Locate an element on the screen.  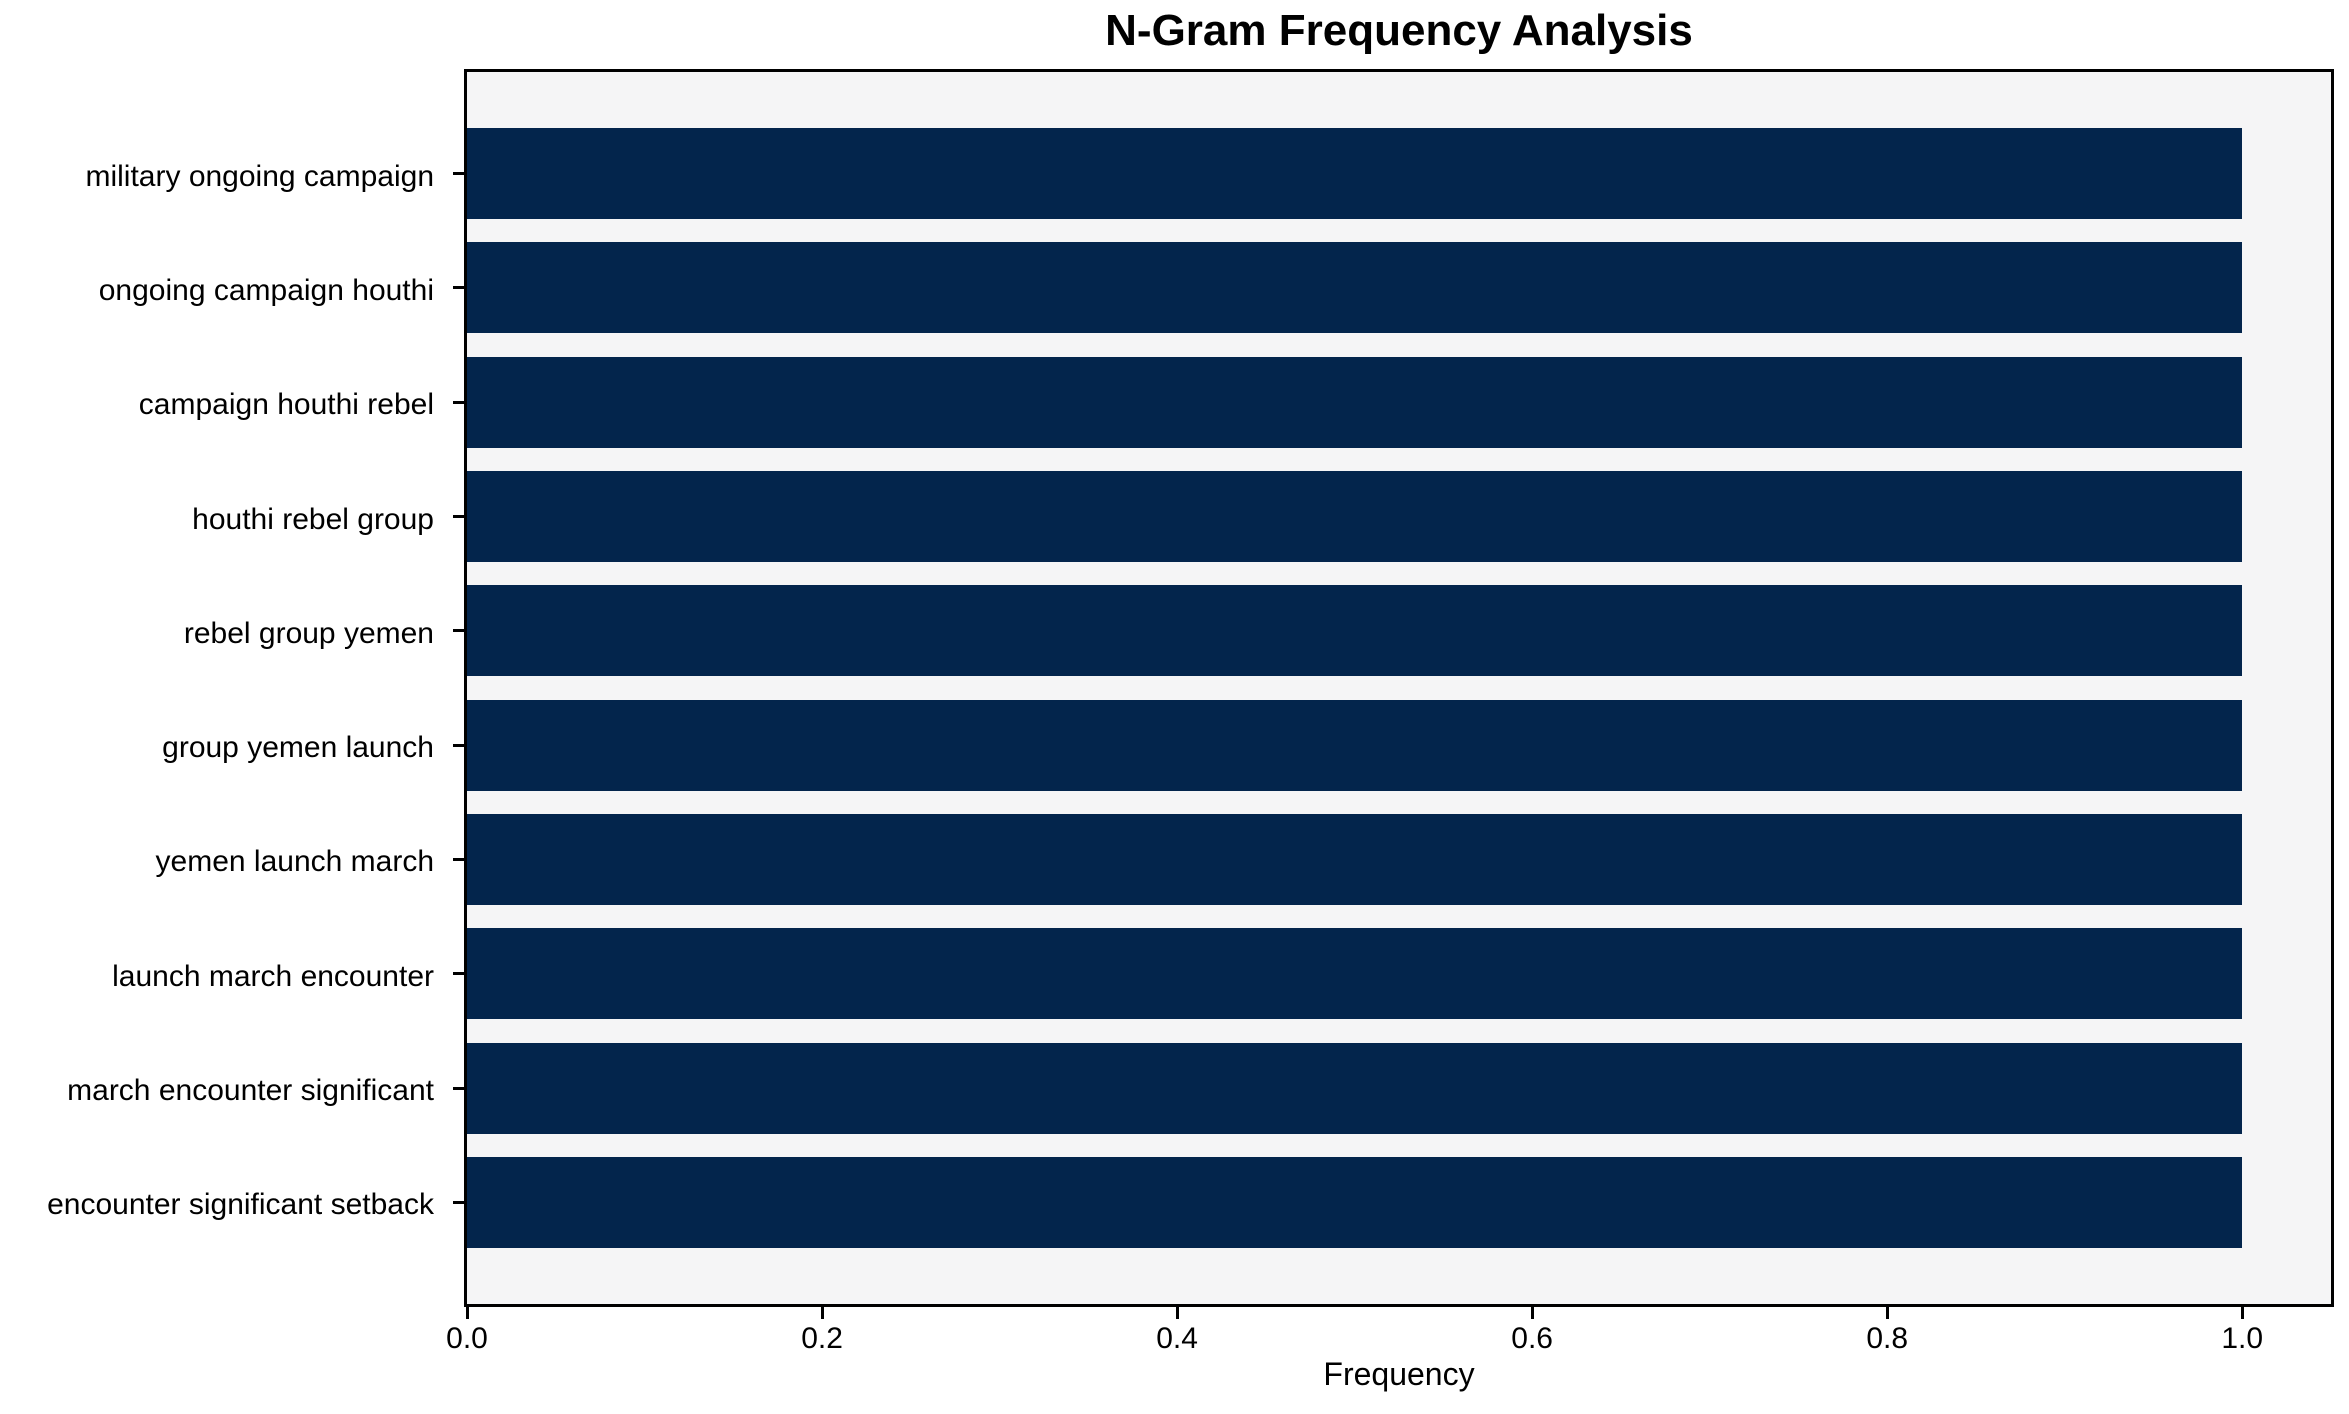
x-tick-label: 0.8 is located at coordinates (1887, 1338).